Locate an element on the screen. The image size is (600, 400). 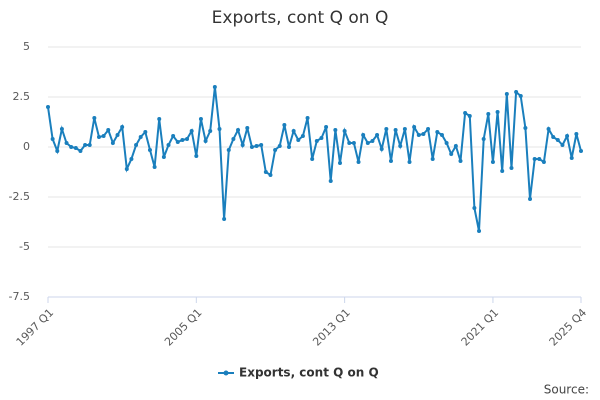
y-tick-label: -5 is located at coordinates (24, 246).